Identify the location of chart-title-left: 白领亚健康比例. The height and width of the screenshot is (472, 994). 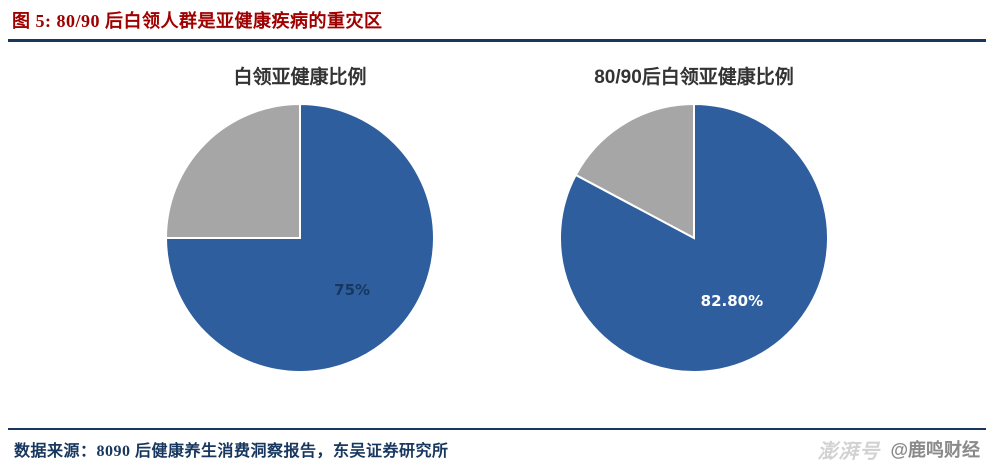
(300, 77).